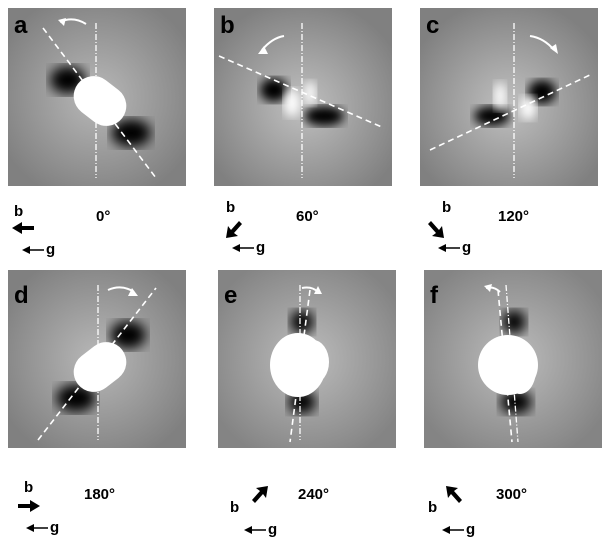 This screenshot has width=604, height=545. What do you see at coordinates (227, 25) in the screenshot?
I see `panel-letter: b` at bounding box center [227, 25].